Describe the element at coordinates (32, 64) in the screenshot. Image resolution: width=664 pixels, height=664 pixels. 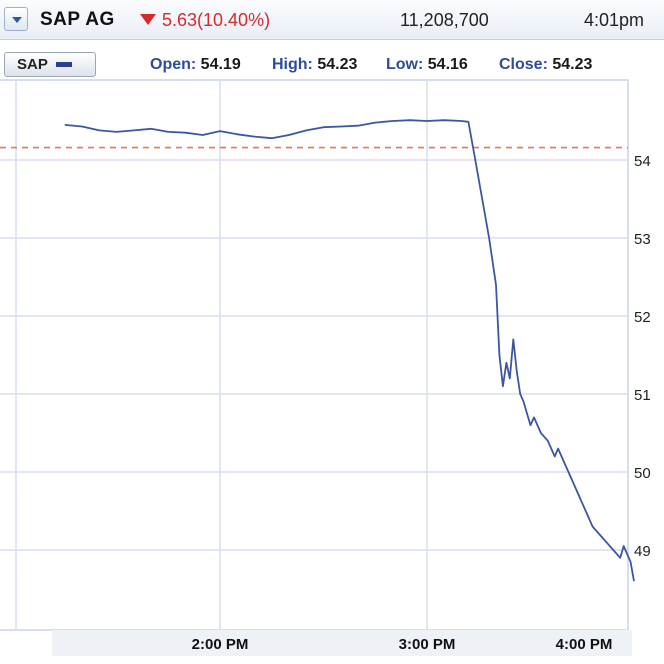
I see `series-legend-label: SAP` at that location.